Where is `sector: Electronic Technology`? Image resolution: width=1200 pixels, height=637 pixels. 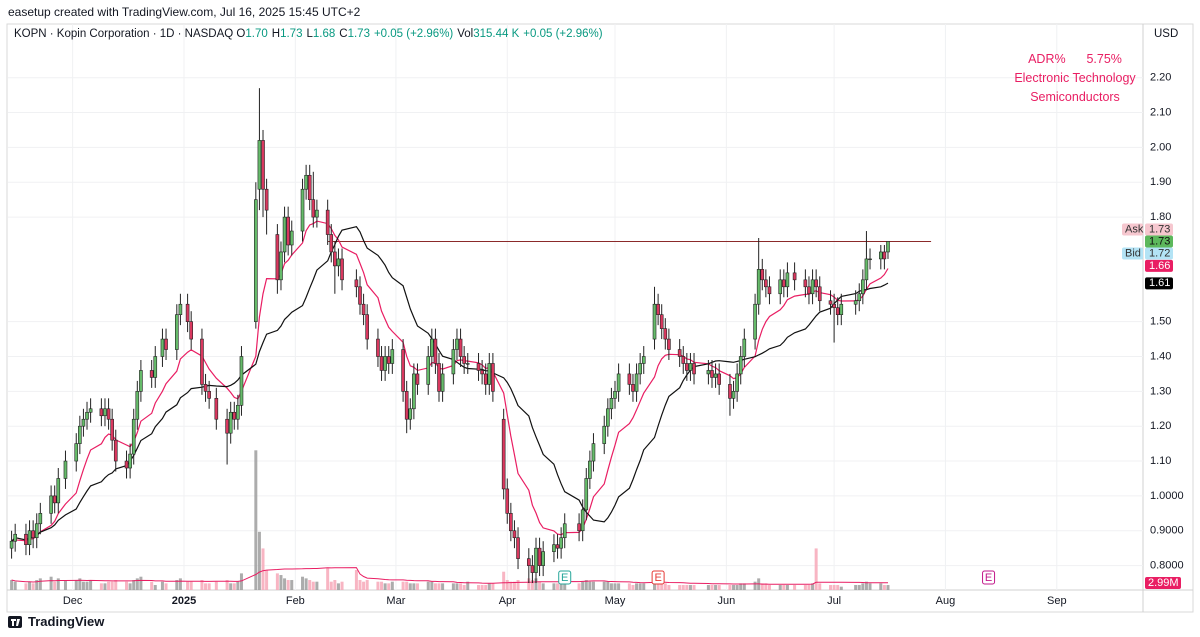
sector: Electronic Technology is located at coordinates (1075, 78).